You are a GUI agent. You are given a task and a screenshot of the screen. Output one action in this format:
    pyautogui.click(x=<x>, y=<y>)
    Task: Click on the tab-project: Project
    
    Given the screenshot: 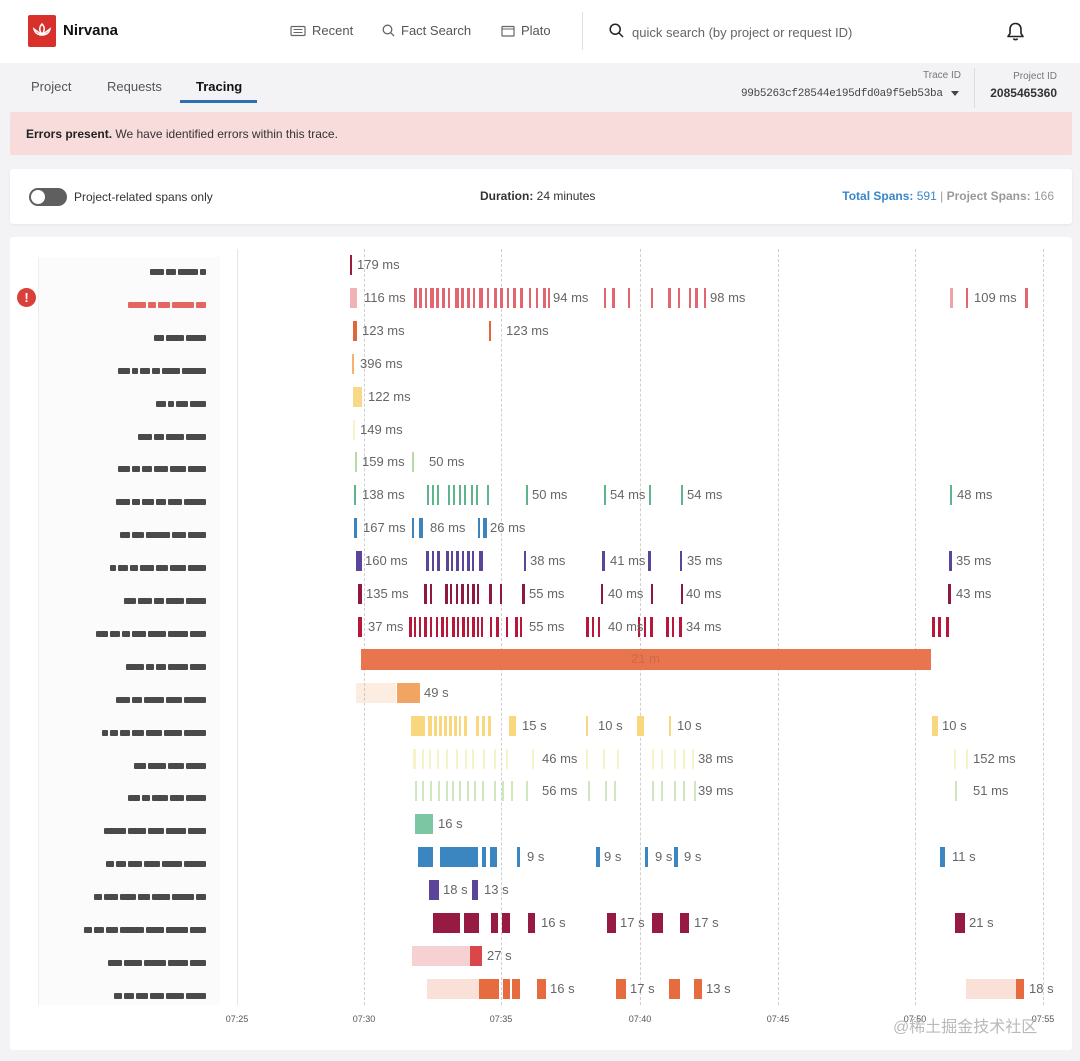 What is the action you would take?
    pyautogui.click(x=51, y=86)
    